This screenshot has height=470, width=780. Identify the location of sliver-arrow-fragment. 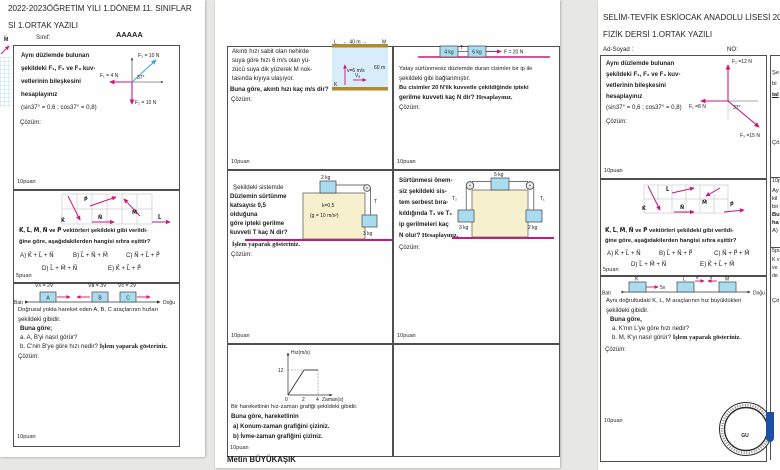
(5, 50).